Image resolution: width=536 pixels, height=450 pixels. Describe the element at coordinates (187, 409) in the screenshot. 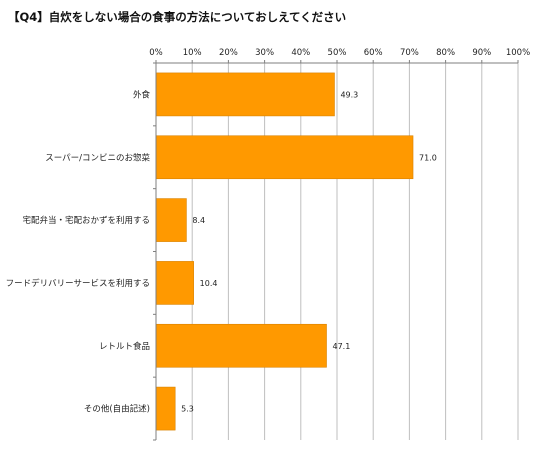

I see `data-label-6: 5.3` at that location.